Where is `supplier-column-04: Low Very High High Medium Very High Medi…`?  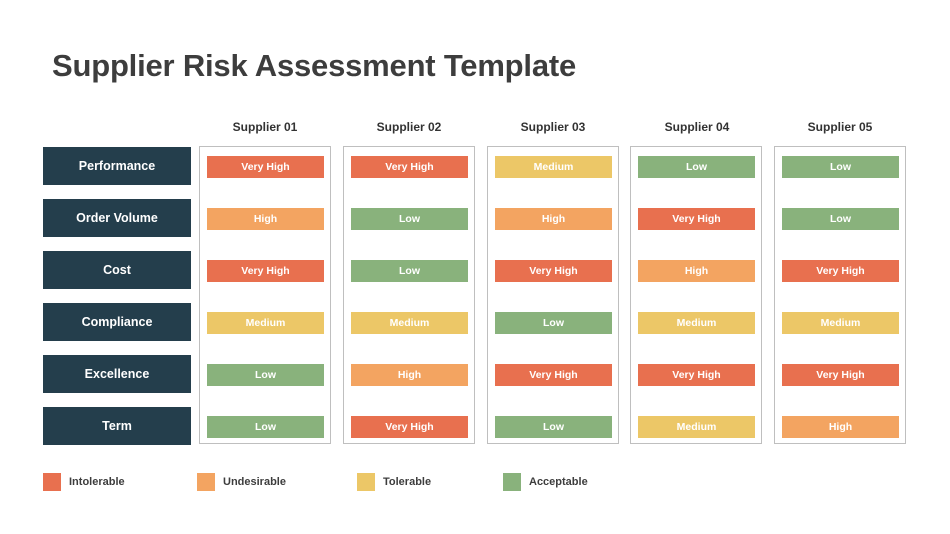
supplier-column-04: Low Very High High Medium Very High Medi… is located at coordinates (696, 295).